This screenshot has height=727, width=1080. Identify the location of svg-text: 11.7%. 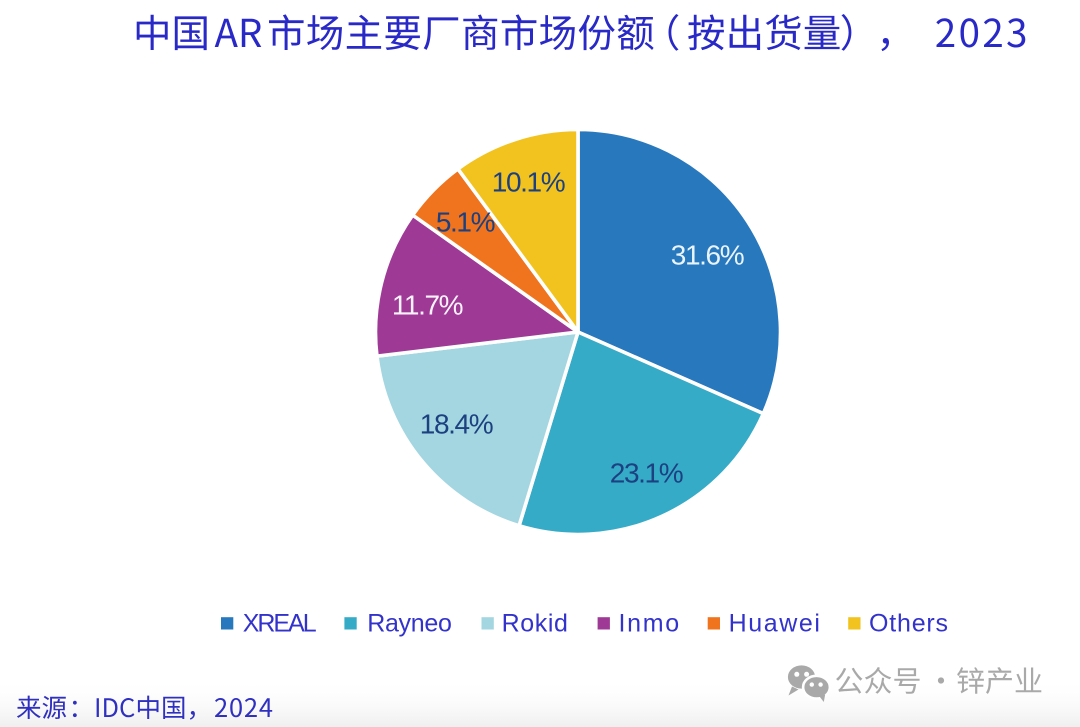
(427, 305).